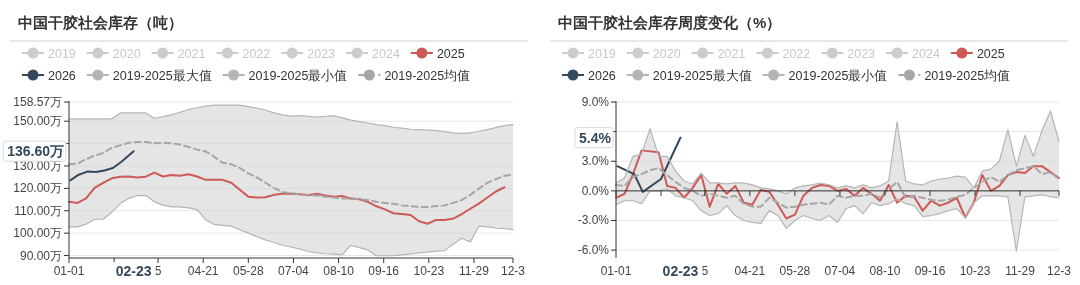  What do you see at coordinates (37, 121) in the screenshot?
I see `y-tick-label: 150.00万` at bounding box center [37, 121].